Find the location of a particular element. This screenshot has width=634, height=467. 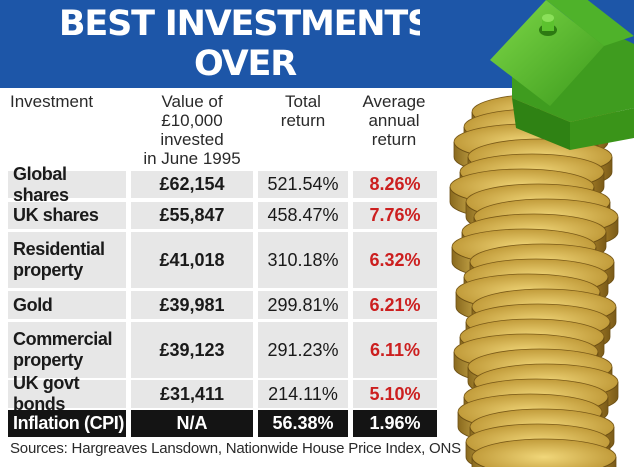

house-icon is located at coordinates (562, 75).